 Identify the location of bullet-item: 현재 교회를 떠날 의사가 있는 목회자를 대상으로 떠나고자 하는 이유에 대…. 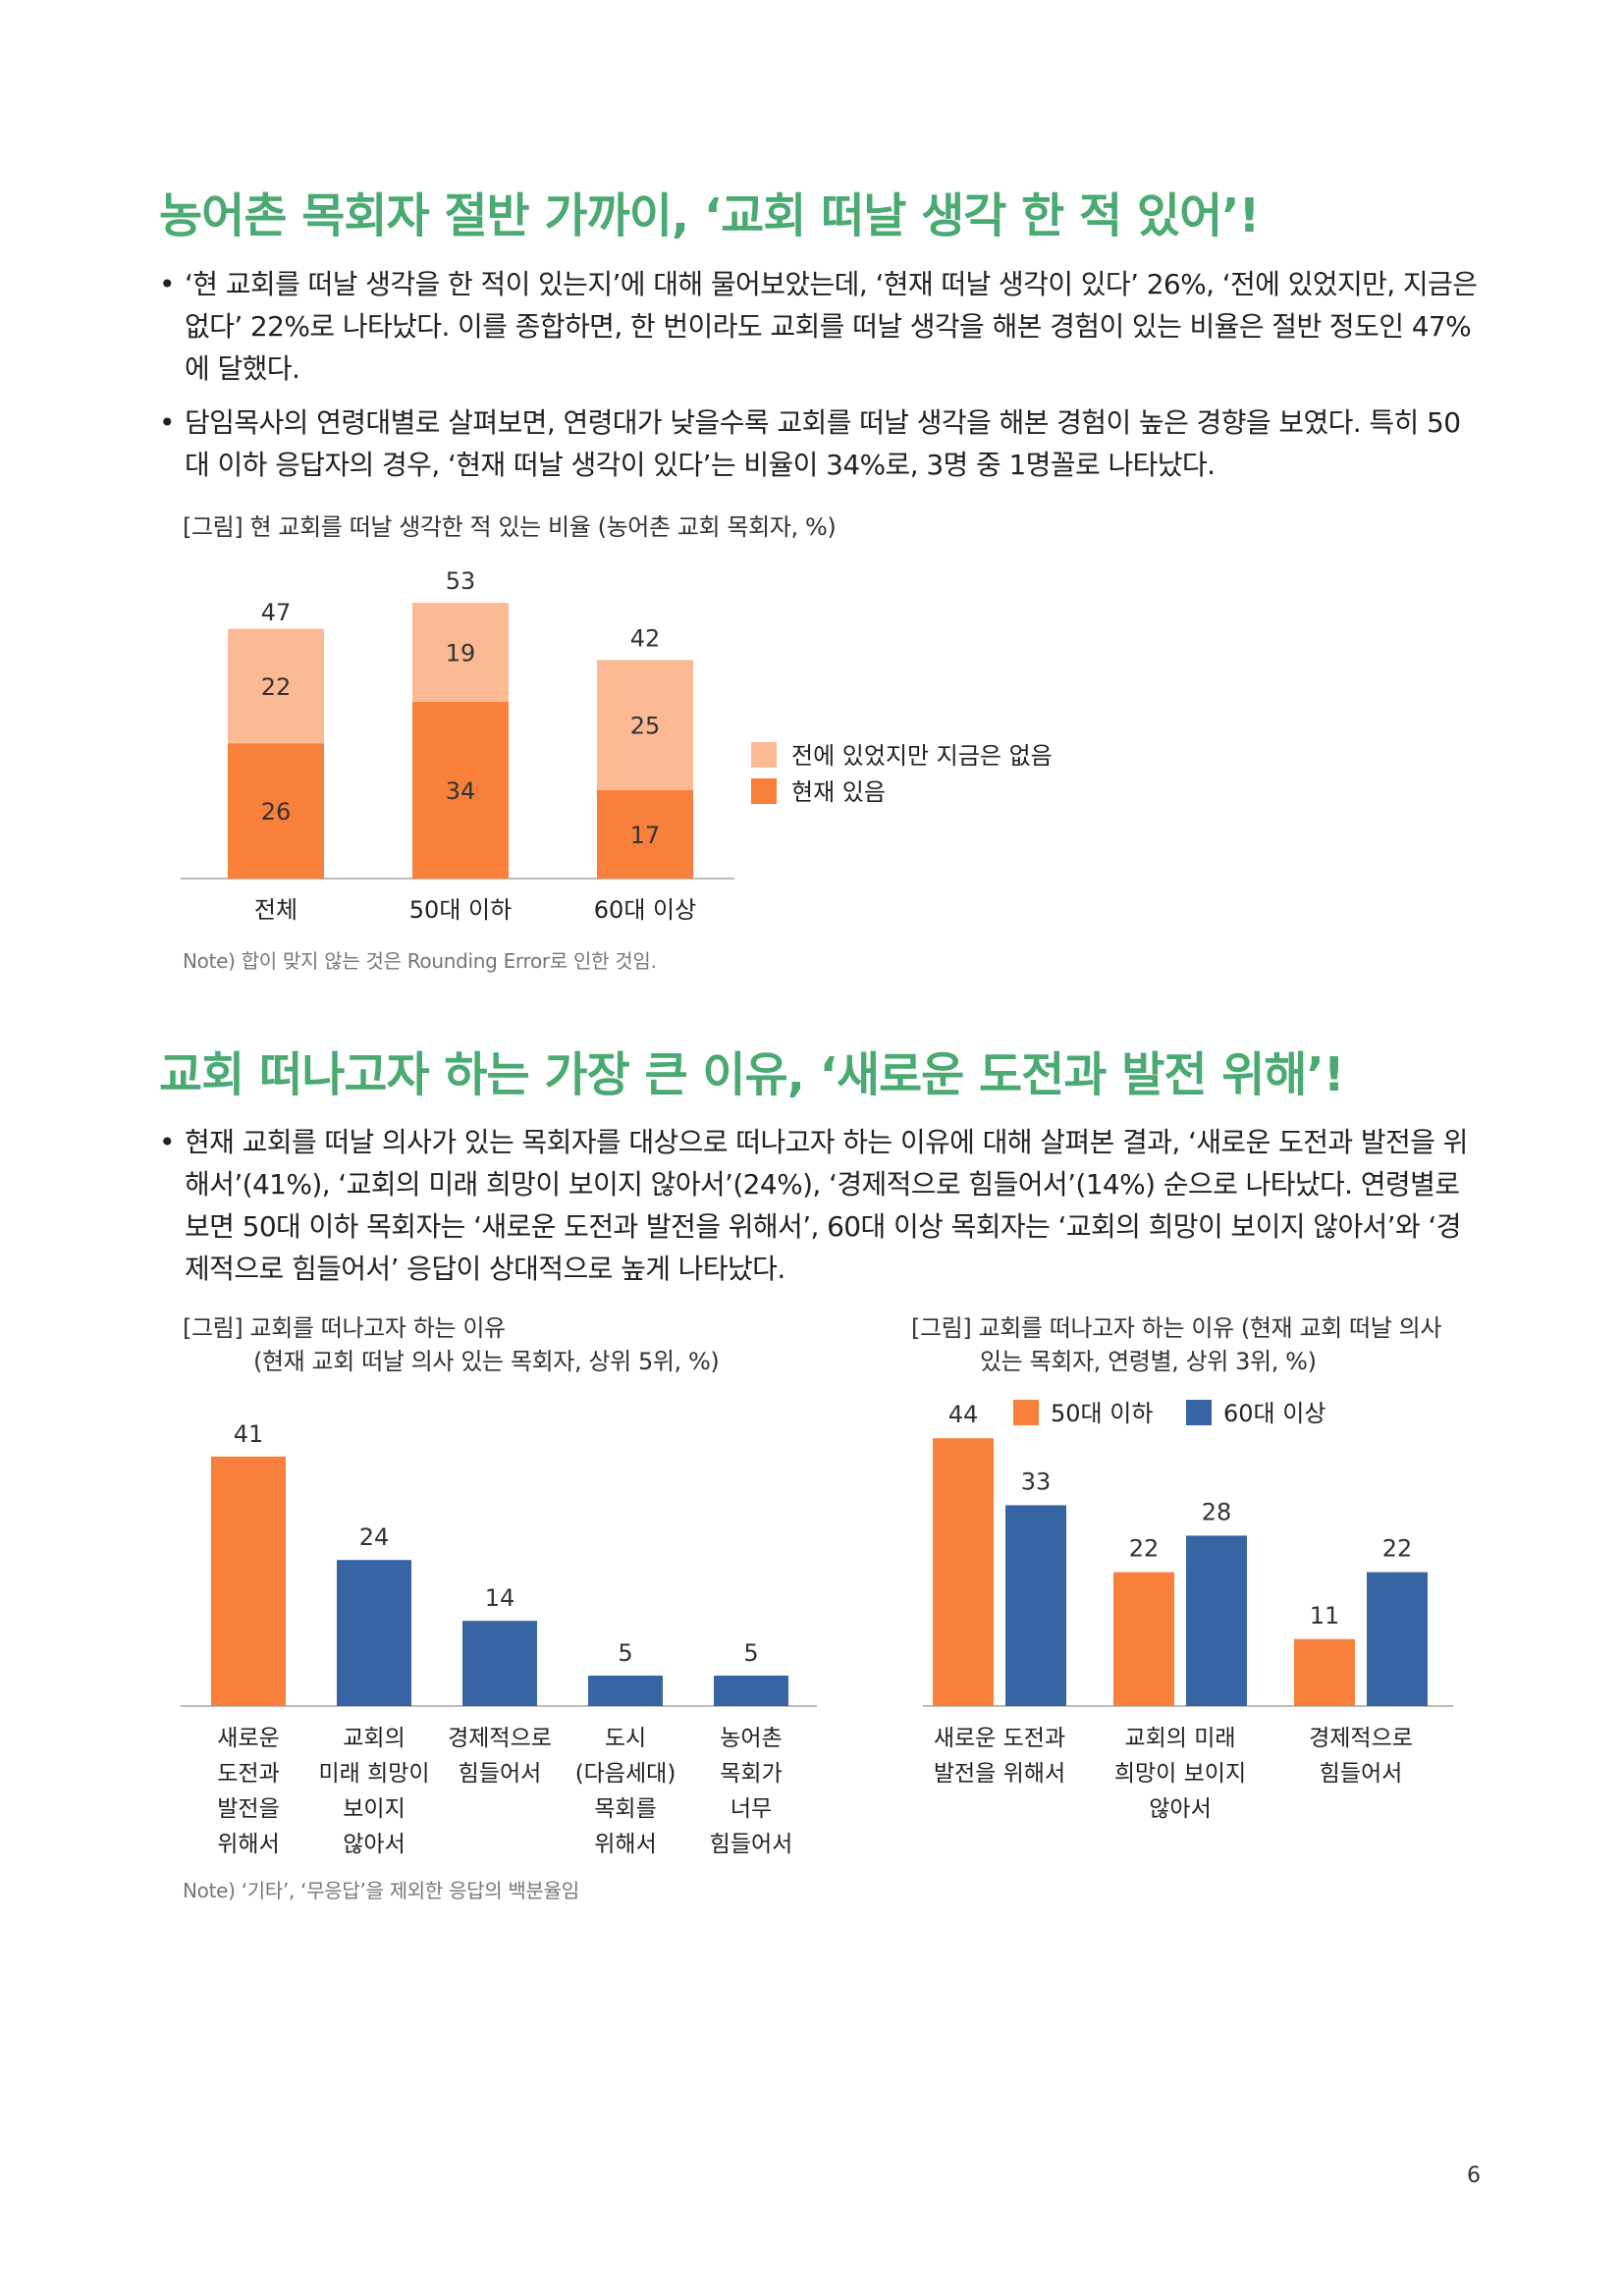
(822, 1205).